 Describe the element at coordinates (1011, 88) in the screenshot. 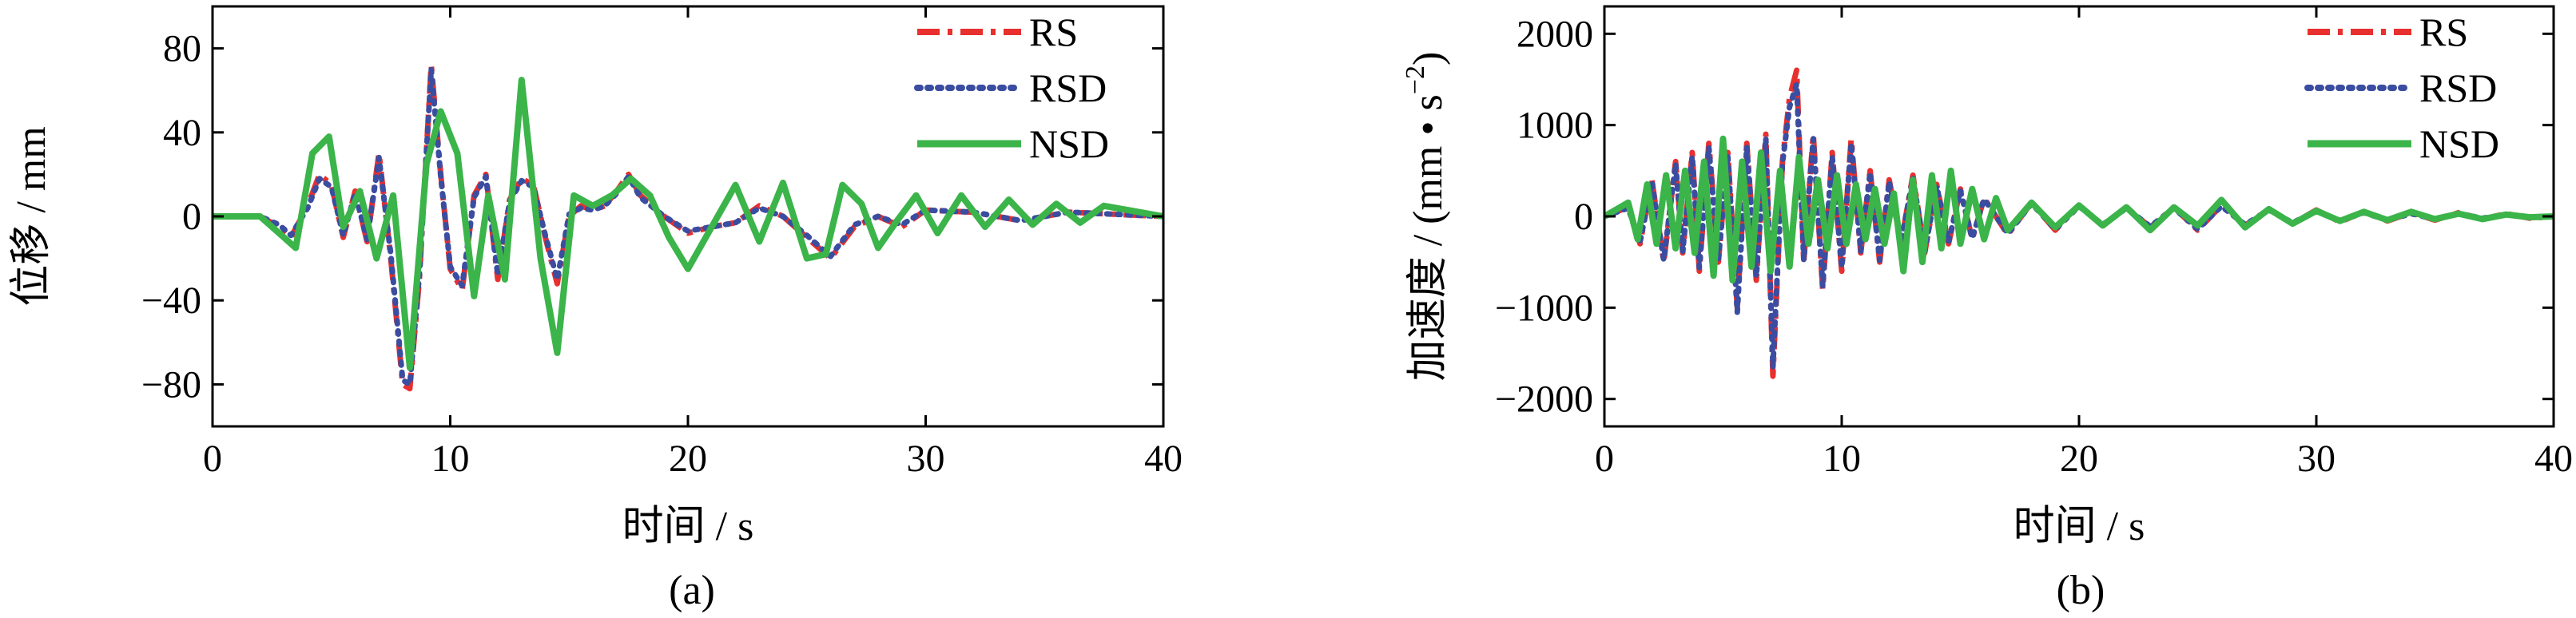

I see `legend-a: RS RSD NSD` at that location.